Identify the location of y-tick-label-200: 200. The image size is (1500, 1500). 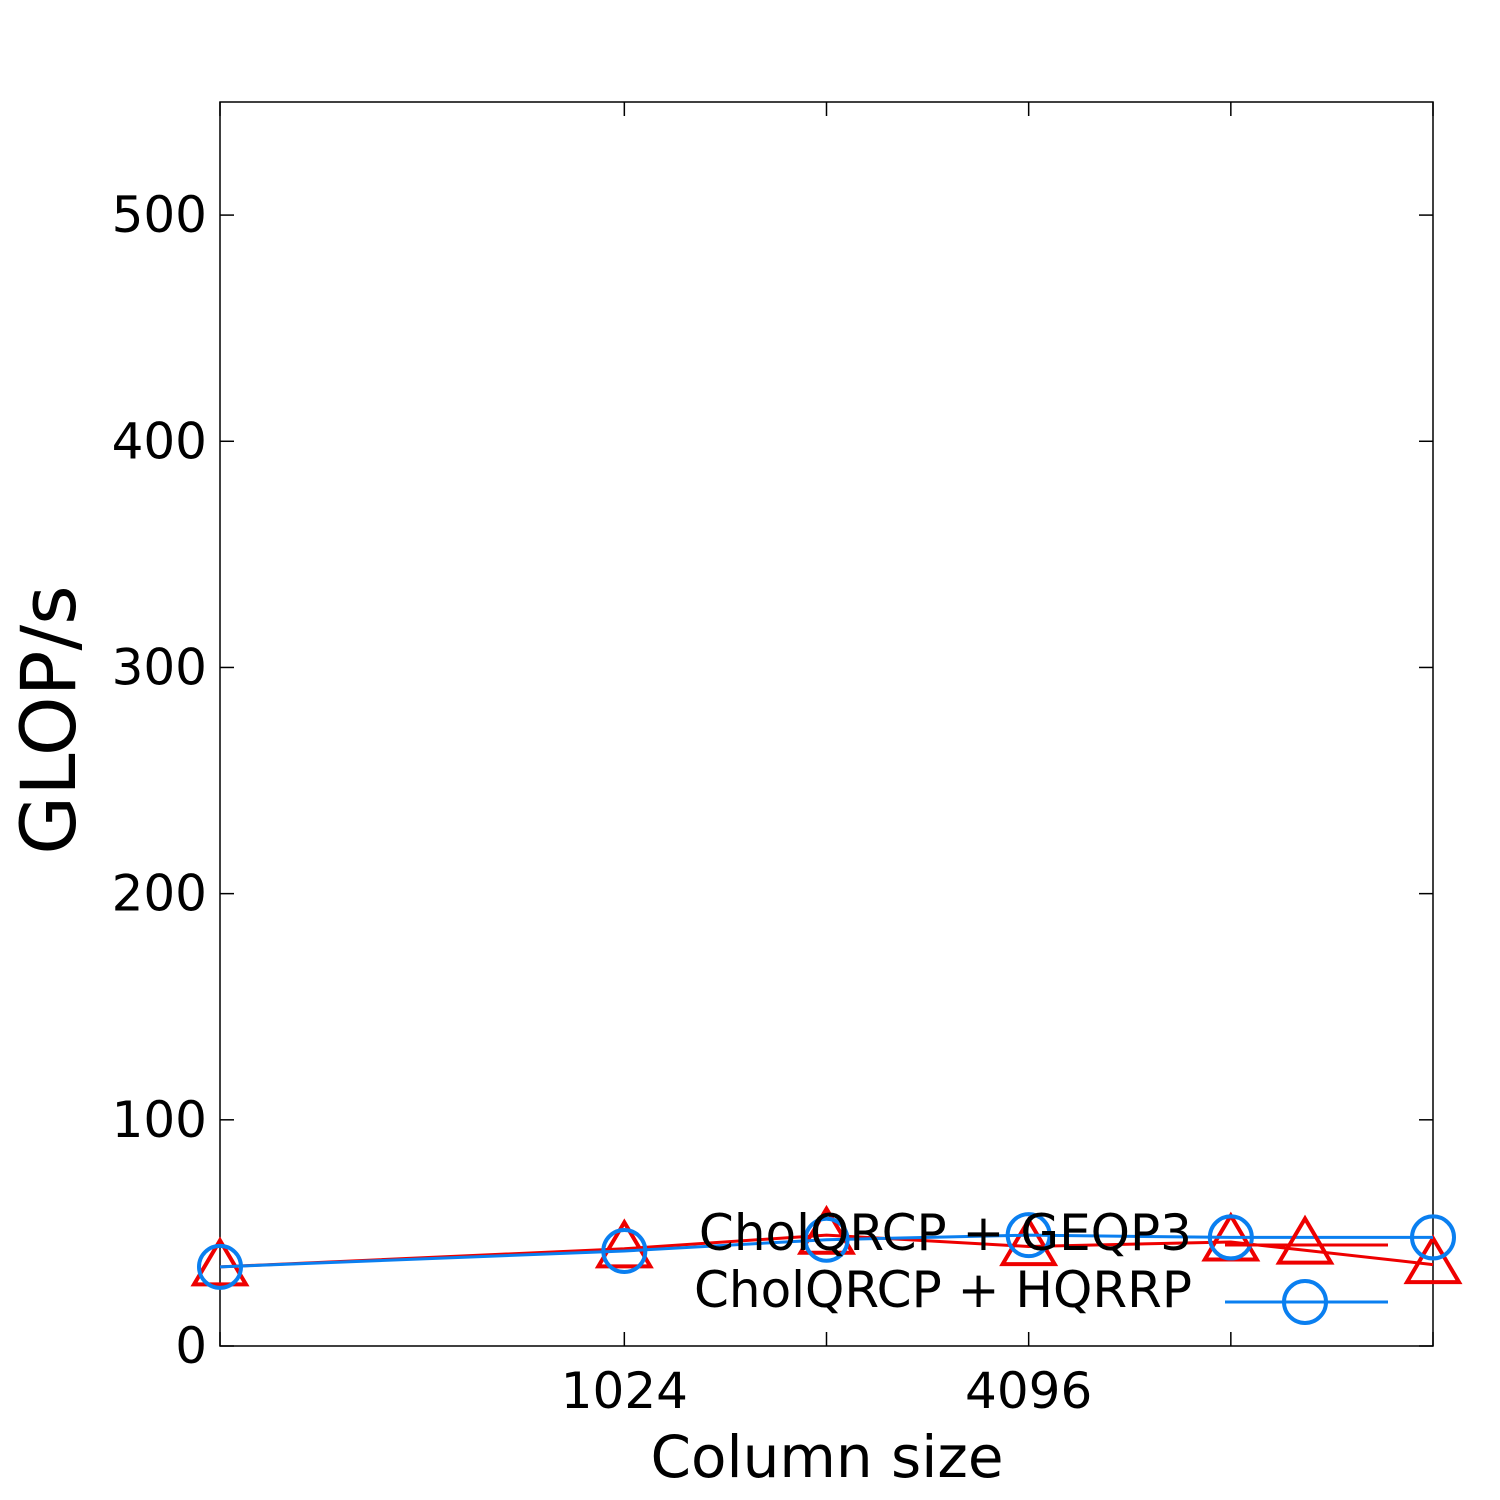
(159, 894).